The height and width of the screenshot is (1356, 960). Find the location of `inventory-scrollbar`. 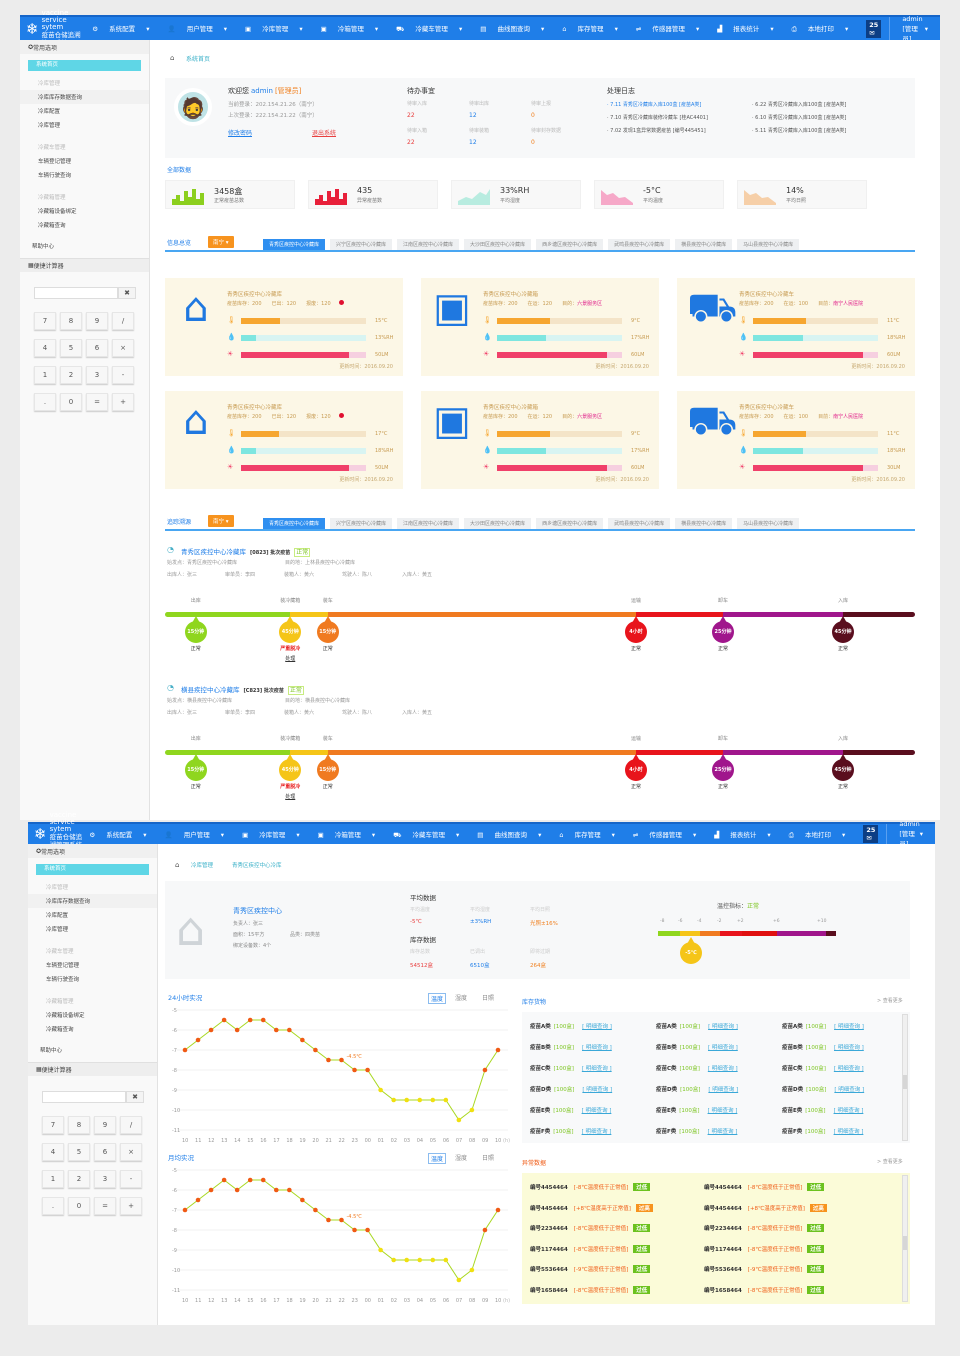

inventory-scrollbar is located at coordinates (905, 1077).